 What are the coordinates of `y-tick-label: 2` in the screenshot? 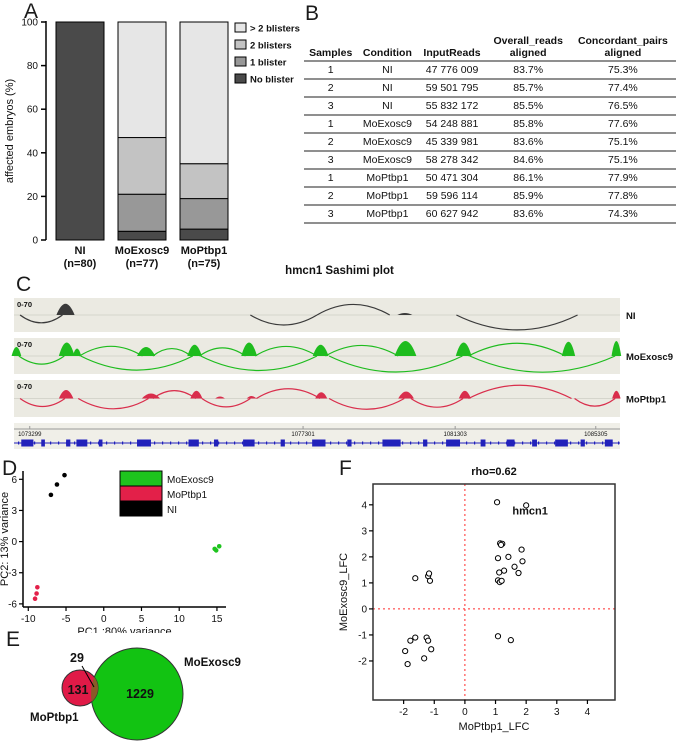 It's located at (364, 557).